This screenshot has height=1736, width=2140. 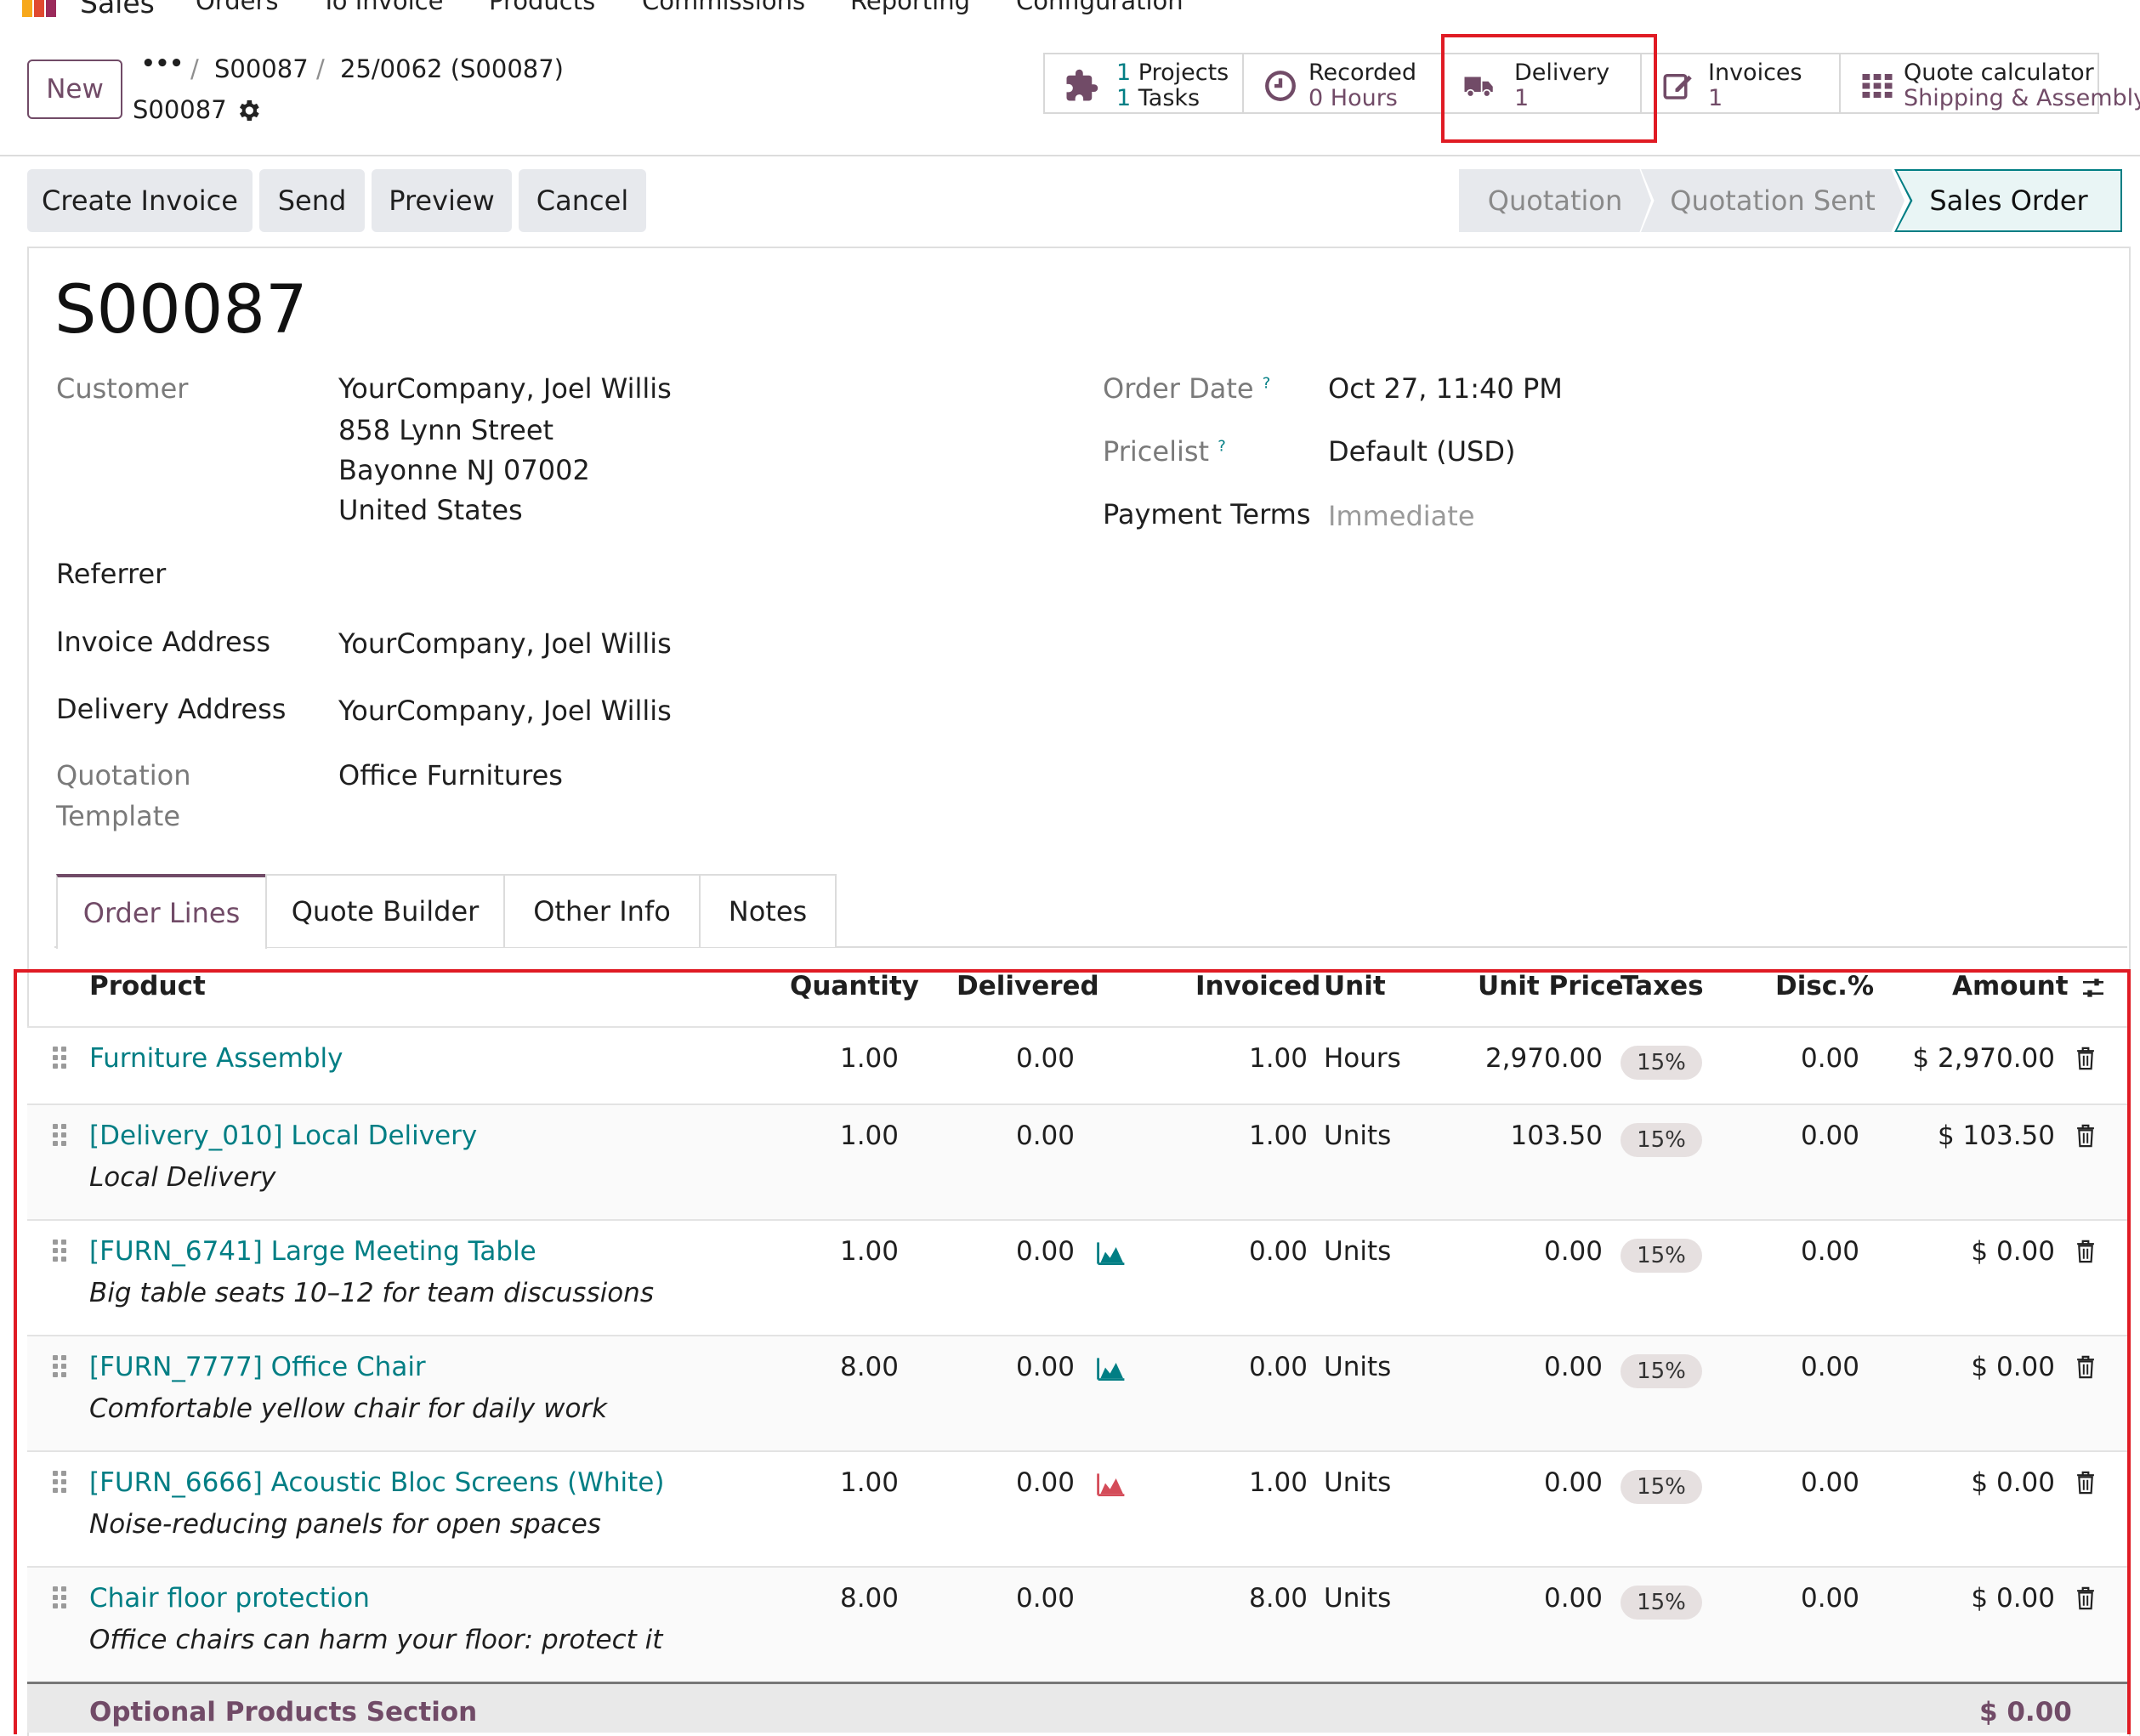 What do you see at coordinates (1342, 84) in the screenshot?
I see `recorded-hours-button: Recorded 0 Hours` at bounding box center [1342, 84].